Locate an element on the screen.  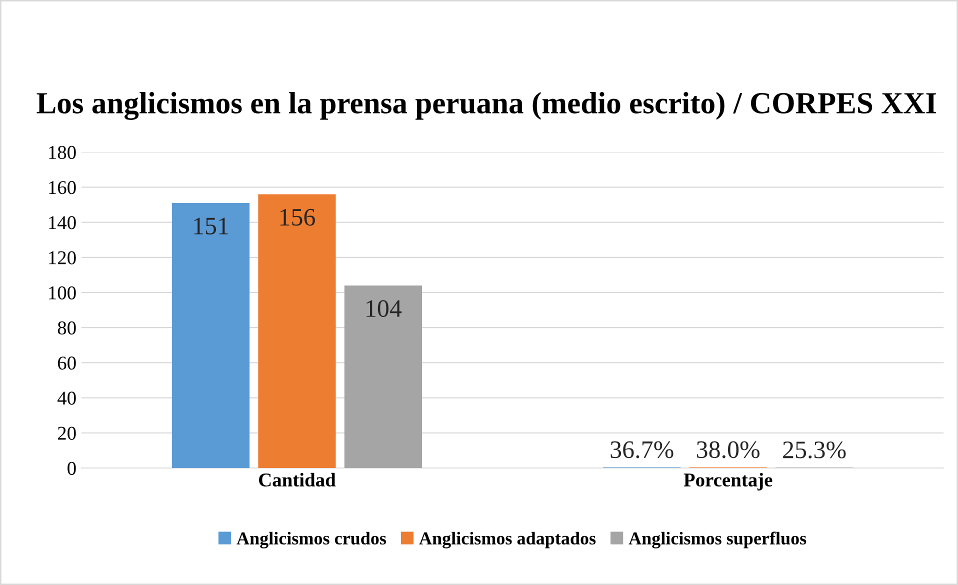
data-label: 156 is located at coordinates (297, 217).